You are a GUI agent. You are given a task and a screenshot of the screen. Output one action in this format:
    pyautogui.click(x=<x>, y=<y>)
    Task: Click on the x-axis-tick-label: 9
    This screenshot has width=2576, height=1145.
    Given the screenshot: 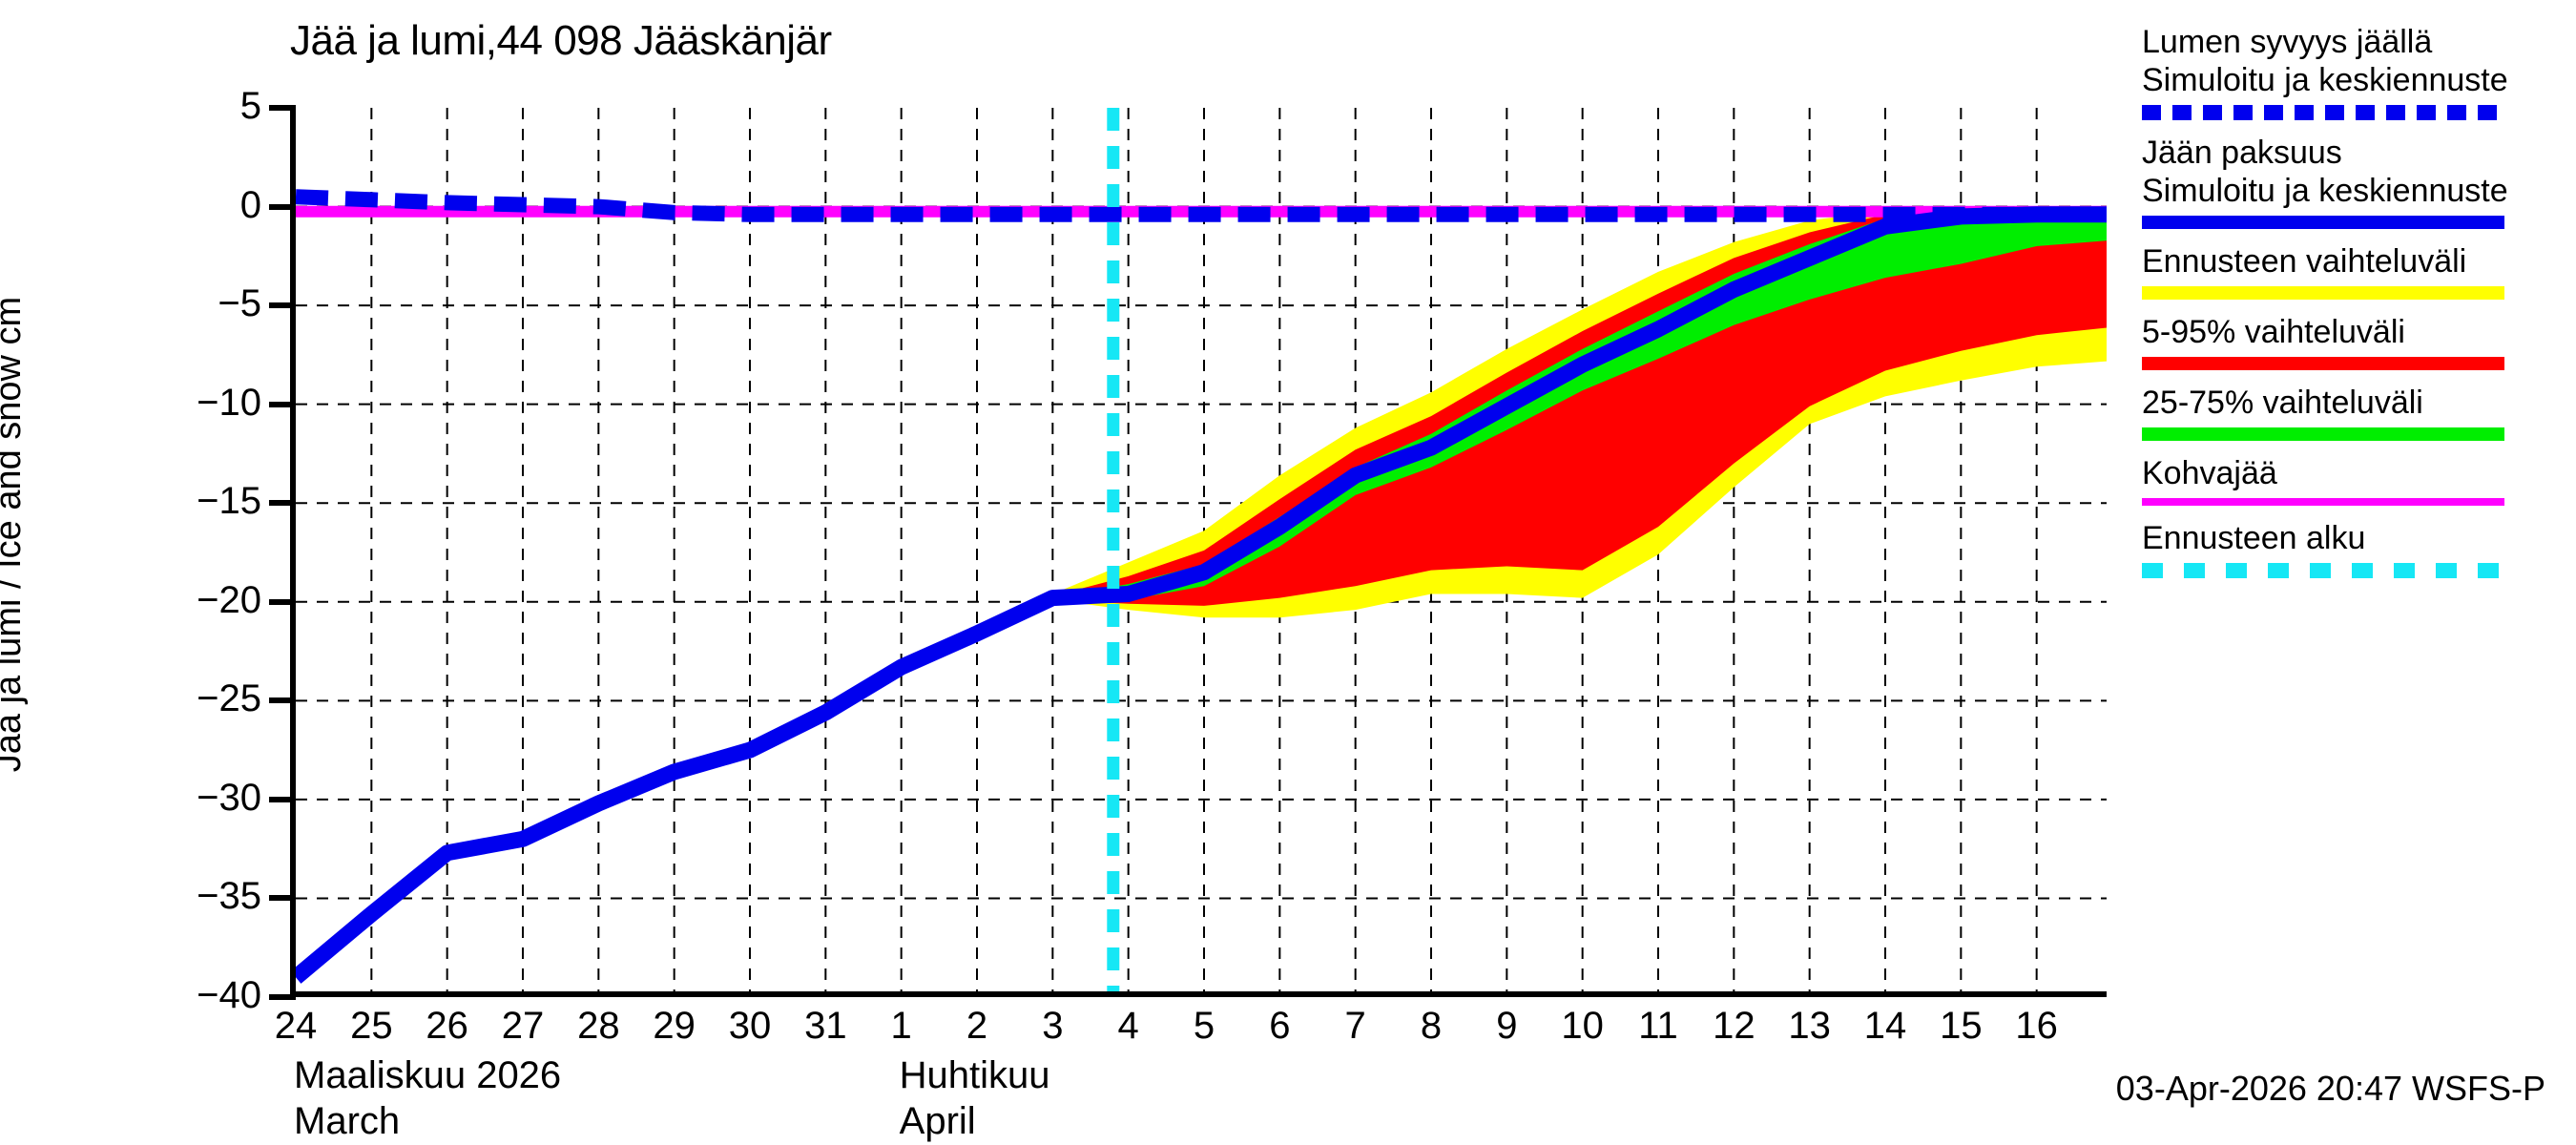 What is the action you would take?
    pyautogui.click(x=1507, y=1026)
    